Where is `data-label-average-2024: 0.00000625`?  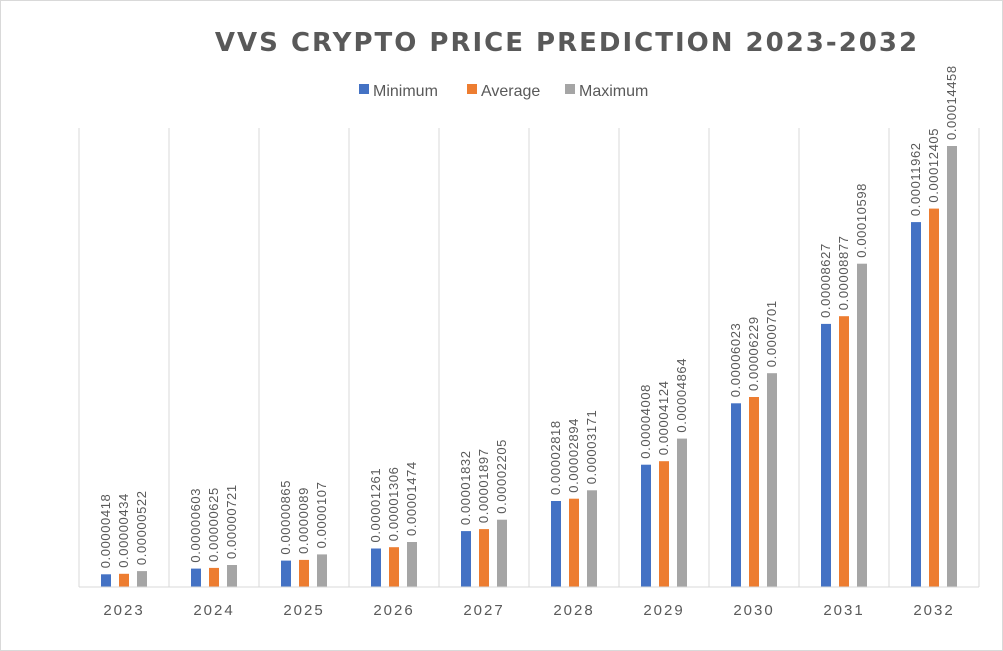
data-label-average-2024: 0.00000625 is located at coordinates (213, 524).